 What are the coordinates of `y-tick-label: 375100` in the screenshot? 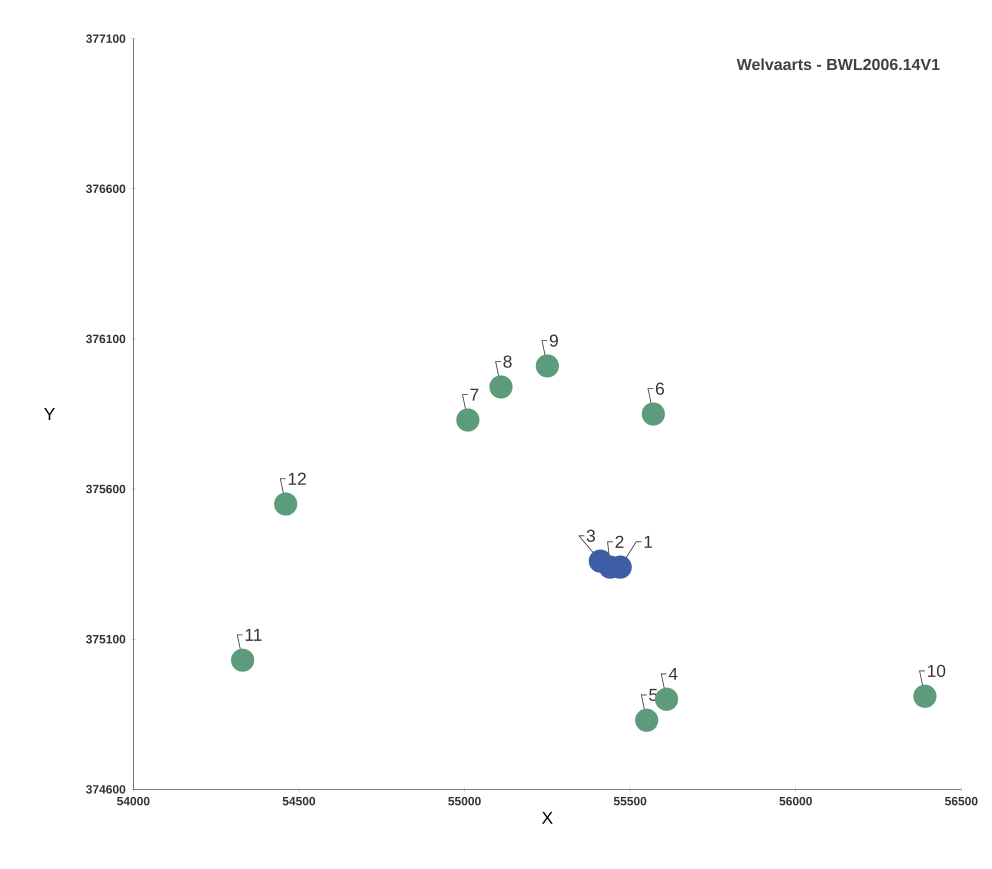 It's located at (106, 639).